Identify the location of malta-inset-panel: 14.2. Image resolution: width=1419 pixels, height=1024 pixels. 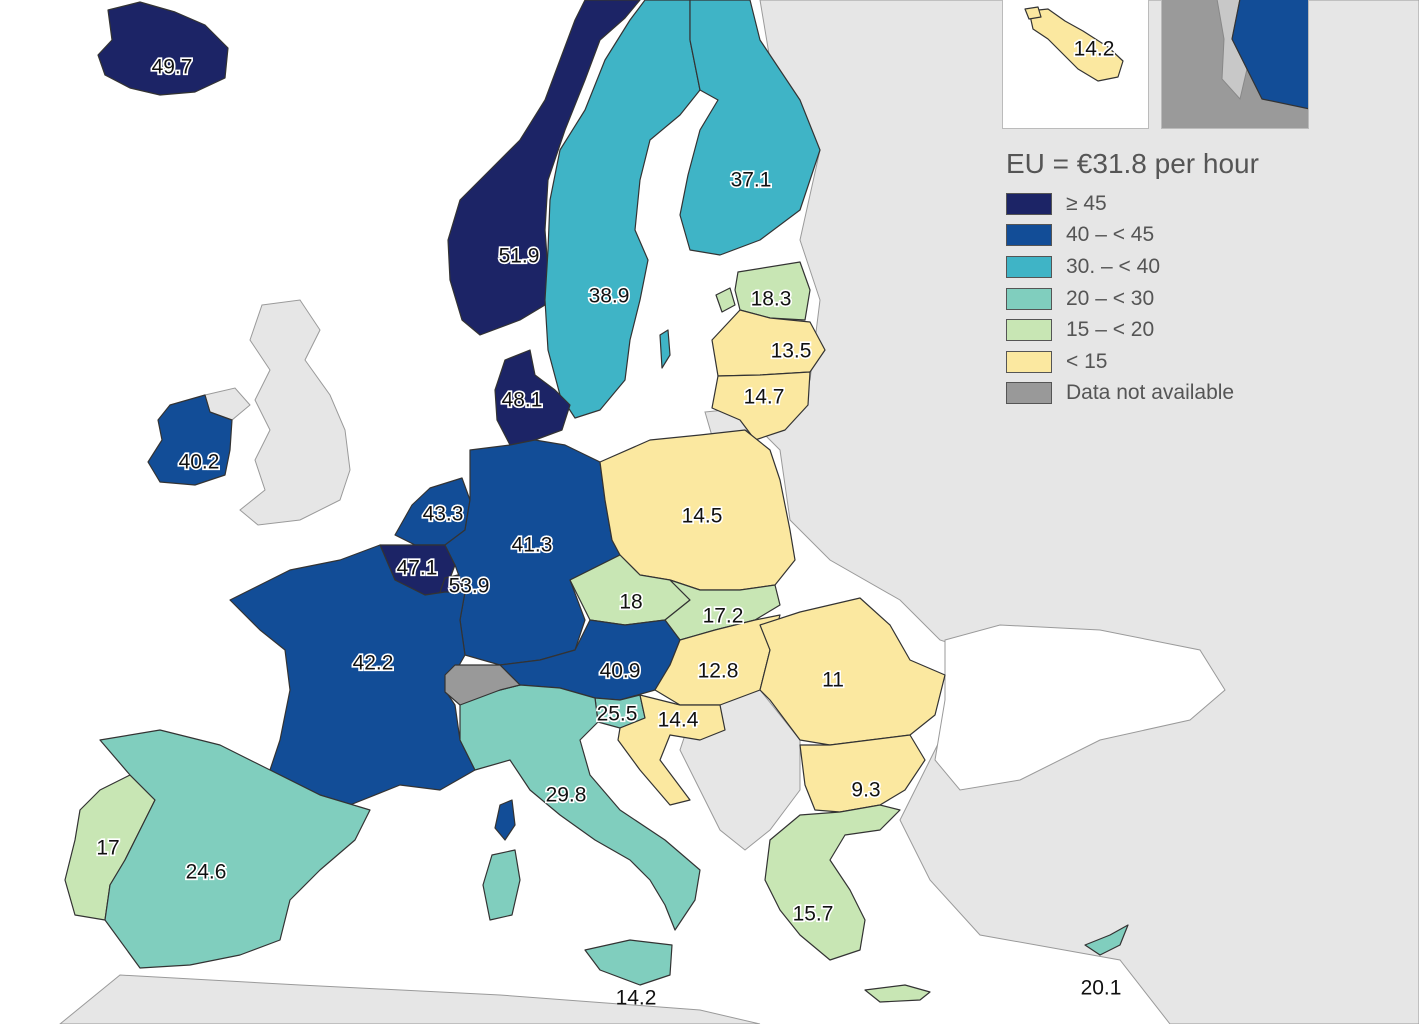
(1075, 64).